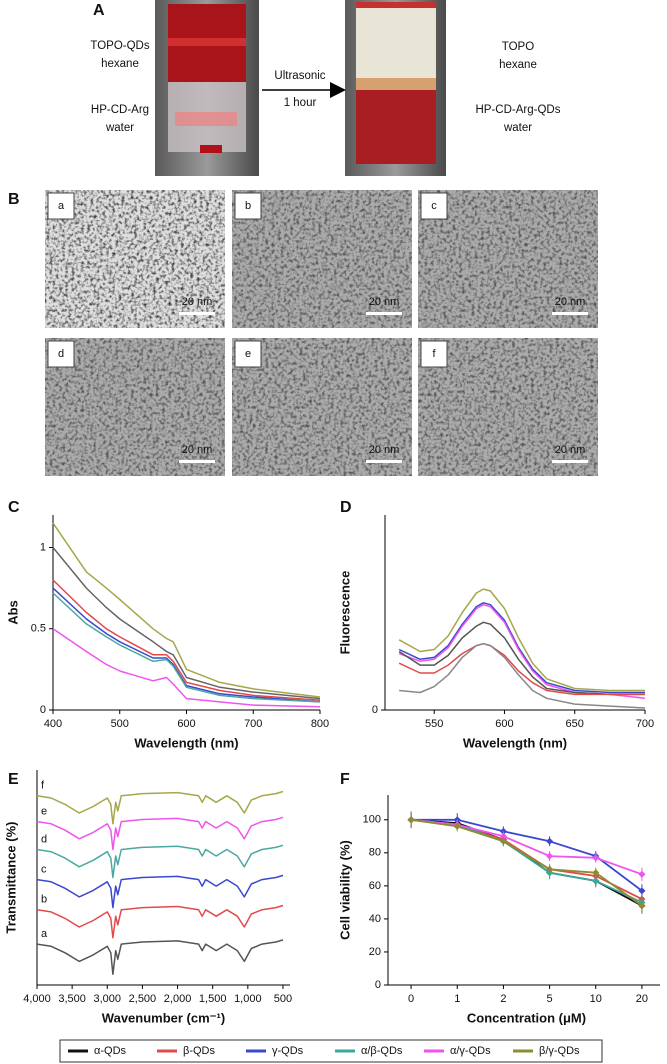 The width and height of the screenshot is (667, 1064). Describe the element at coordinates (199, 1051) in the screenshot. I see `legend-label: β-QDs` at that location.